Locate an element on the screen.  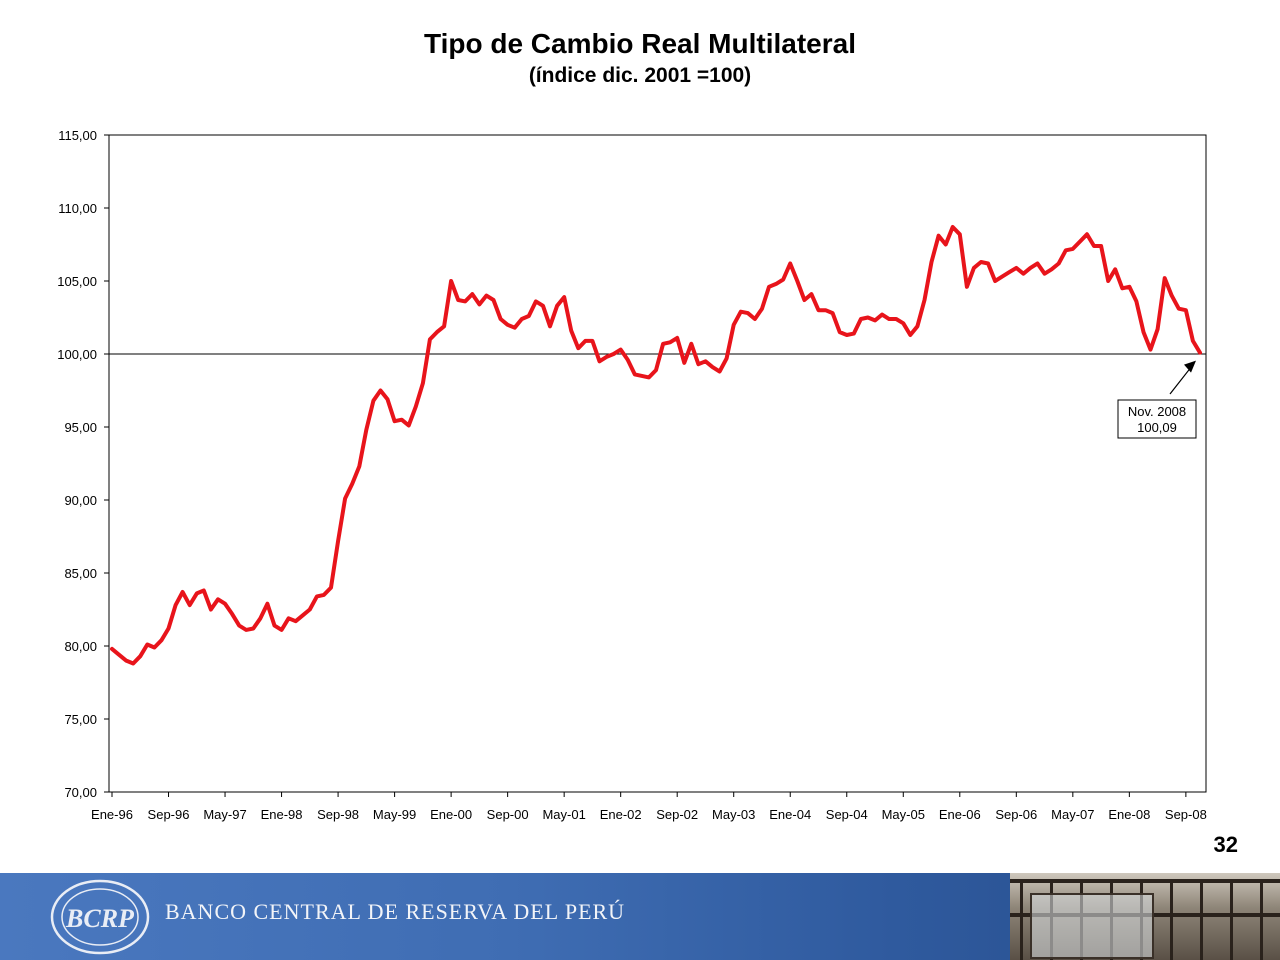
x-tick-label: Ene-06 is located at coordinates (960, 814).